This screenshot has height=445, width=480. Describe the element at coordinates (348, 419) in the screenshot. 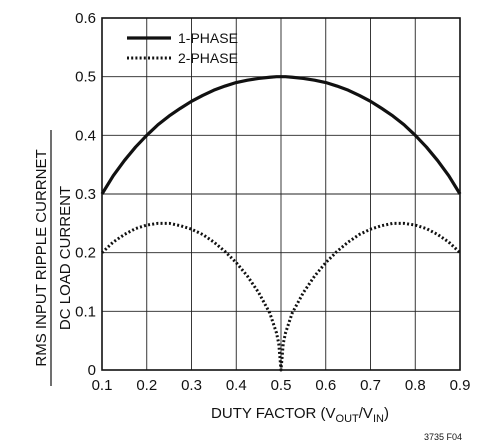

I see `x-axis-title-sub-out: OUT` at that location.